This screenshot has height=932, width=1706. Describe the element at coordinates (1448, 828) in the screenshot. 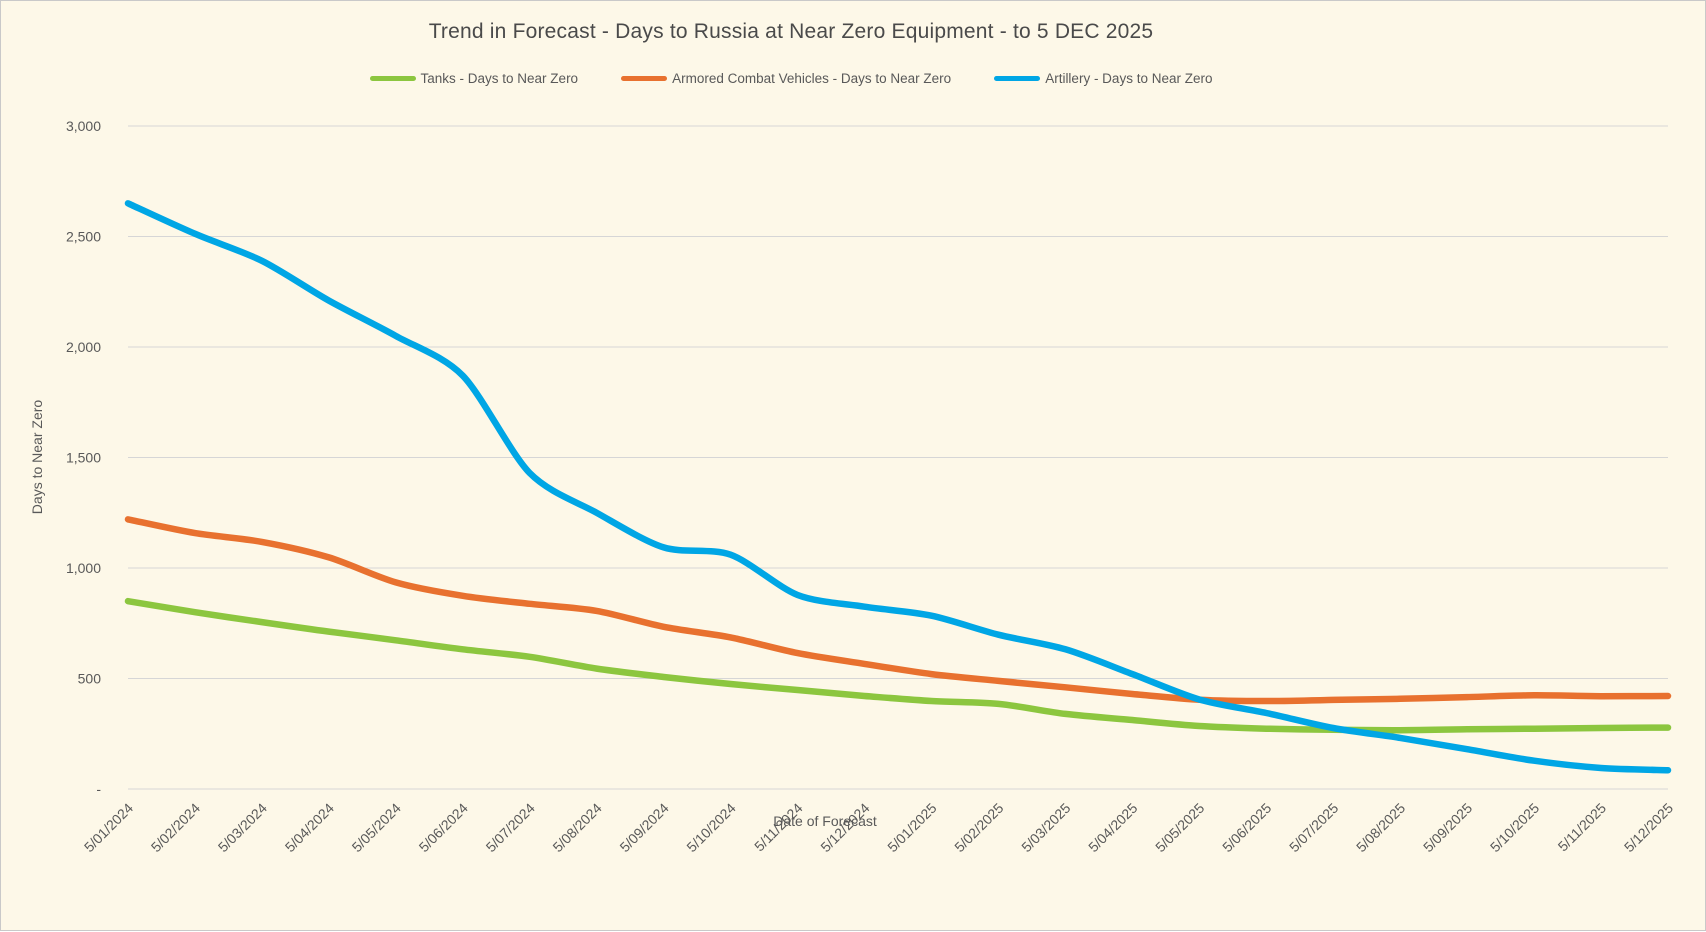

I see `x-tick-label: 5/09/2025` at that location.